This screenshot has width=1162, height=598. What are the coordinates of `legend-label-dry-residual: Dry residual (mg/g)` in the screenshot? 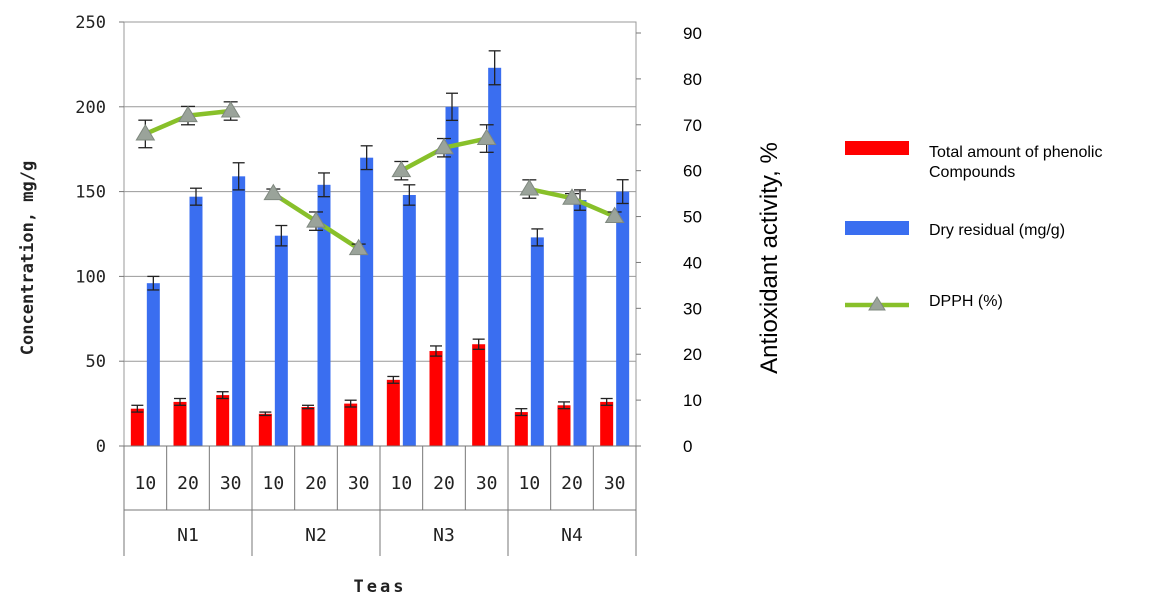 It's located at (997, 230).